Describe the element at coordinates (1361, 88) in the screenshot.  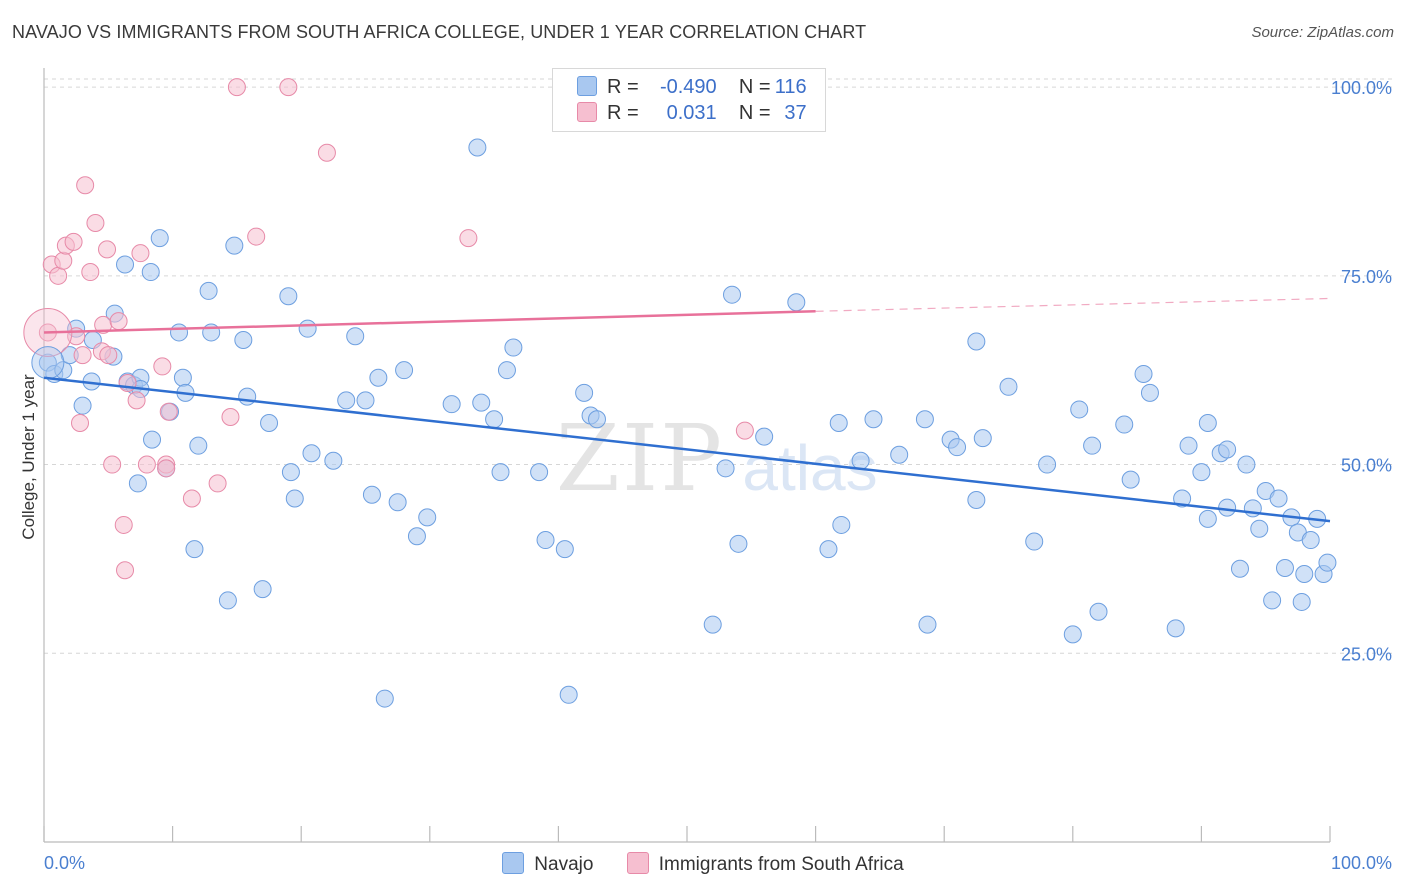
I see `y-tick-label: 100.0%` at that location.